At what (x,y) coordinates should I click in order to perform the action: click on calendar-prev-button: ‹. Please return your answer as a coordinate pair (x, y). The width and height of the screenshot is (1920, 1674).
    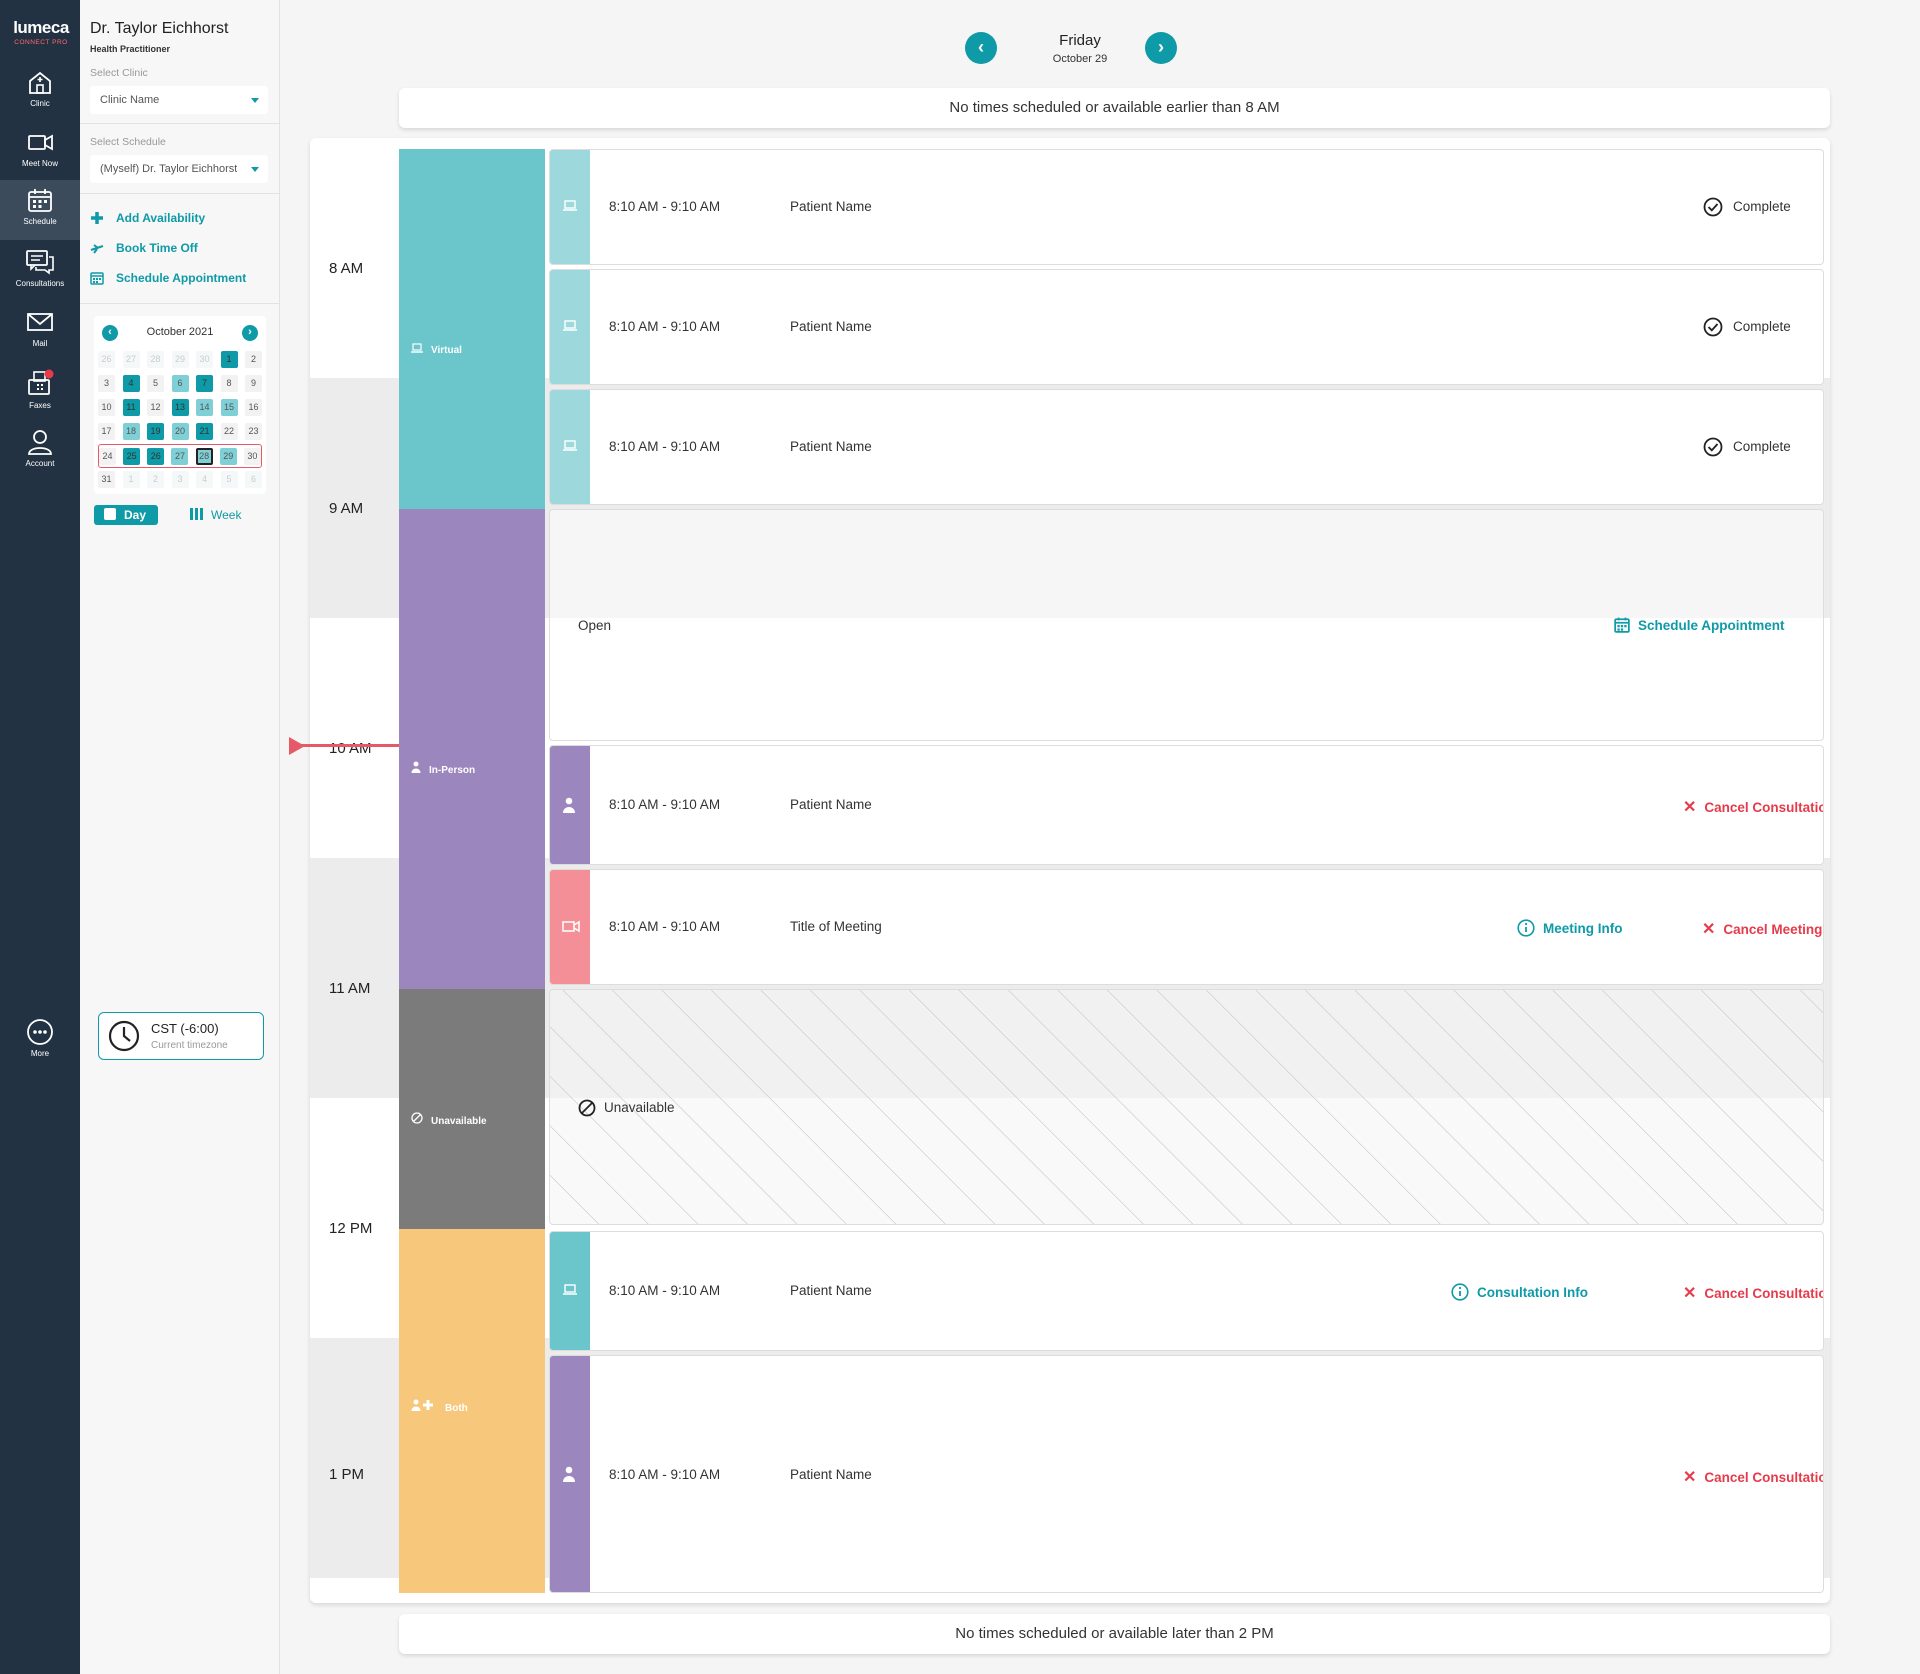
    Looking at the image, I should click on (110, 333).